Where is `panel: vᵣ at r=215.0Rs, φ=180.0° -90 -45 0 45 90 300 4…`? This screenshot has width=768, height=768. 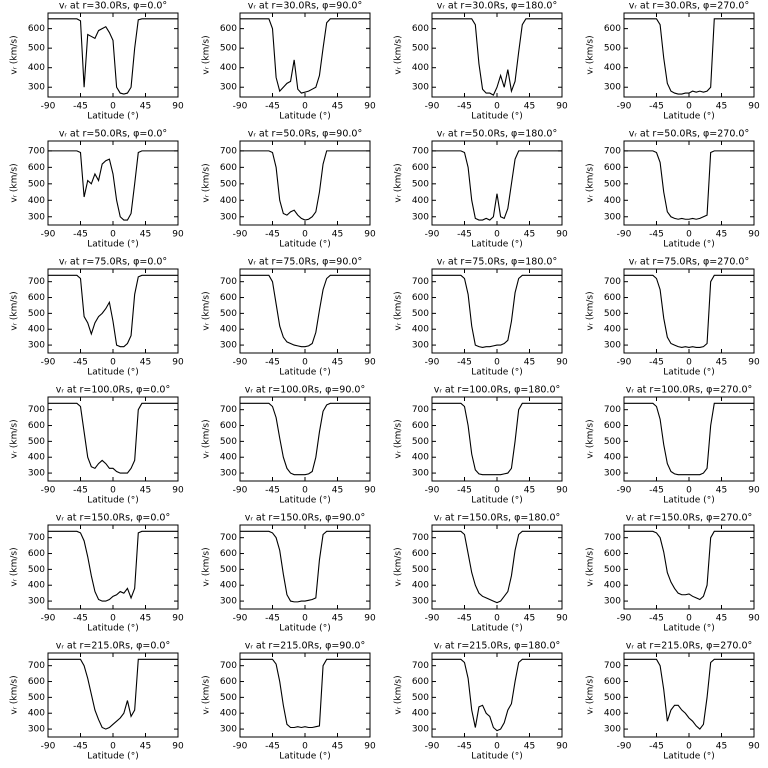 panel: vᵣ at r=215.0Rs, φ=180.0° -90 -45 0 45 90 300 4… is located at coordinates (481, 701).